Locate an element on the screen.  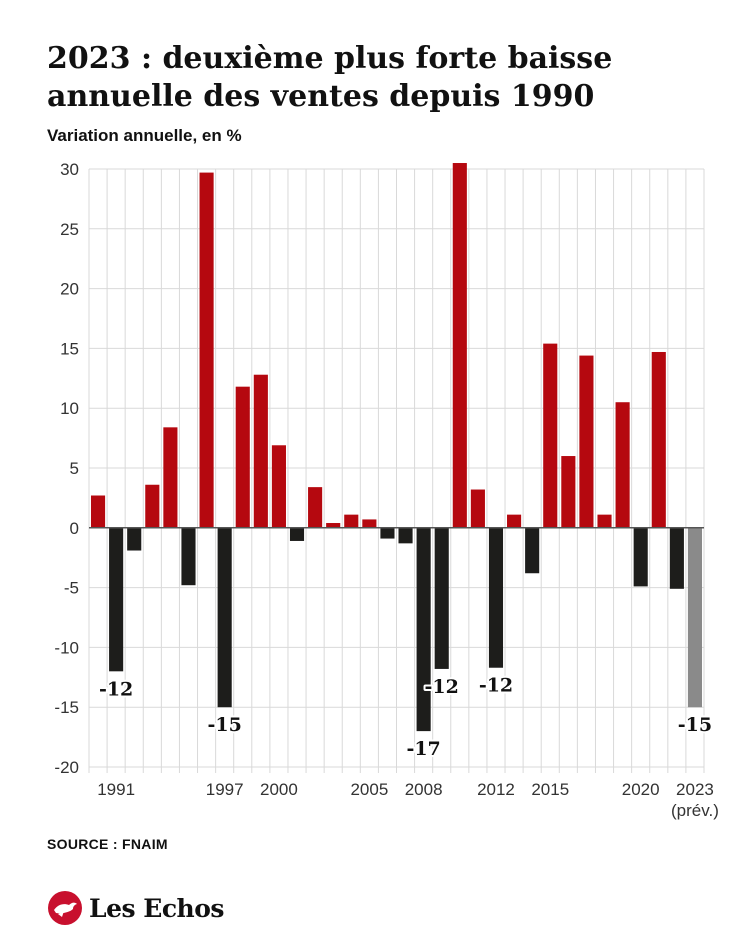
bar-2011 is located at coordinates (477, 508).